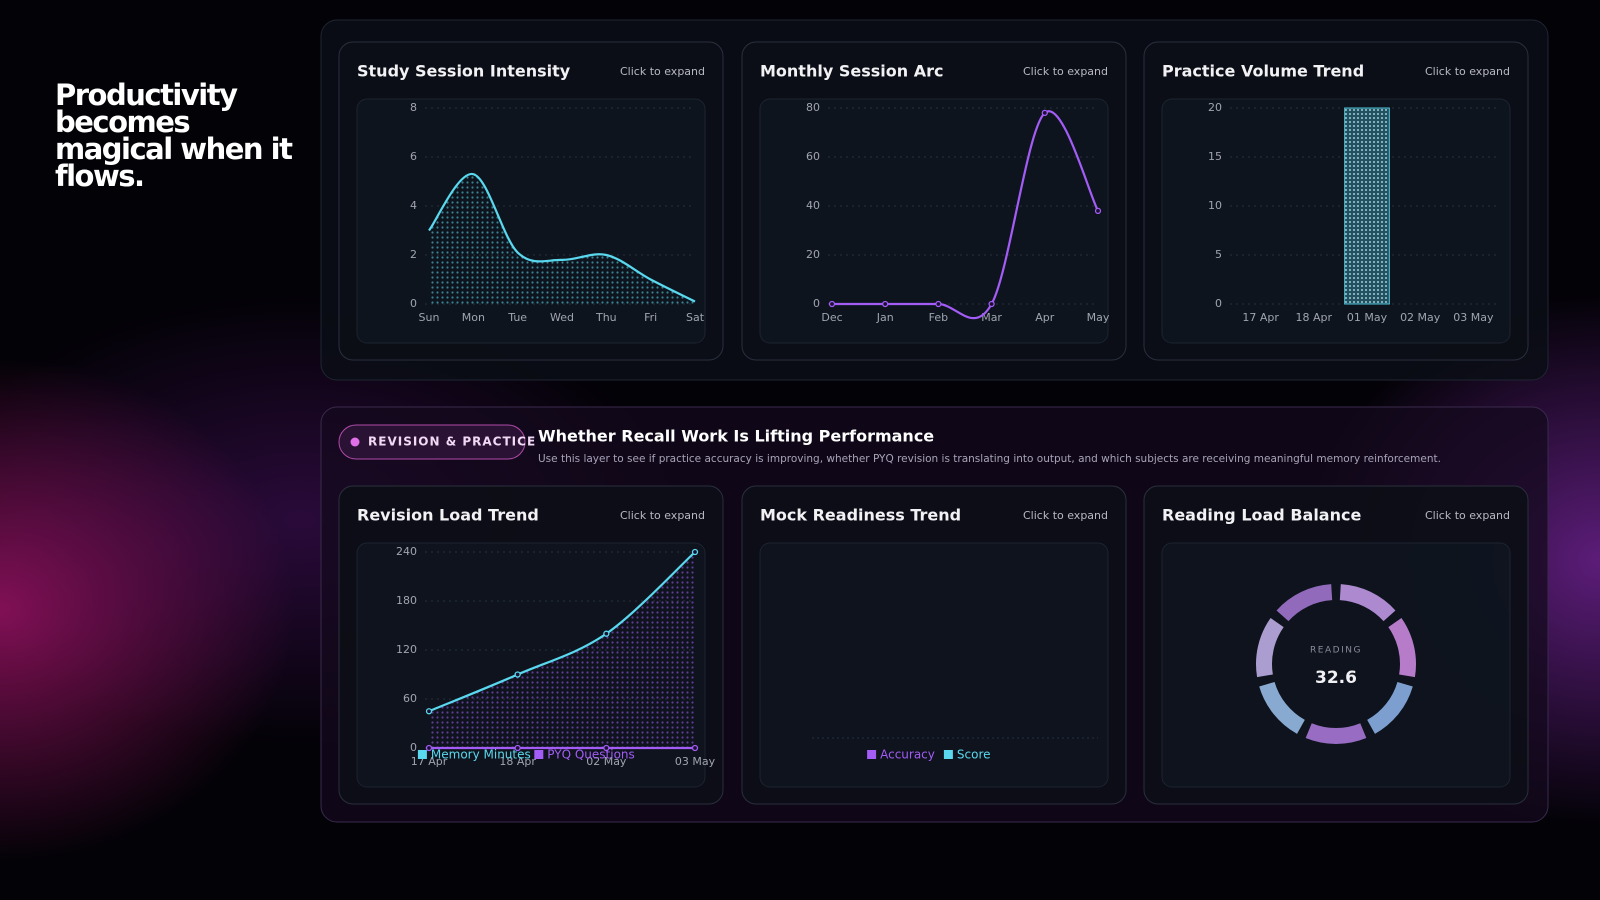 The image size is (1600, 900). I want to click on x-tick-label: Apr, so click(1045, 317).